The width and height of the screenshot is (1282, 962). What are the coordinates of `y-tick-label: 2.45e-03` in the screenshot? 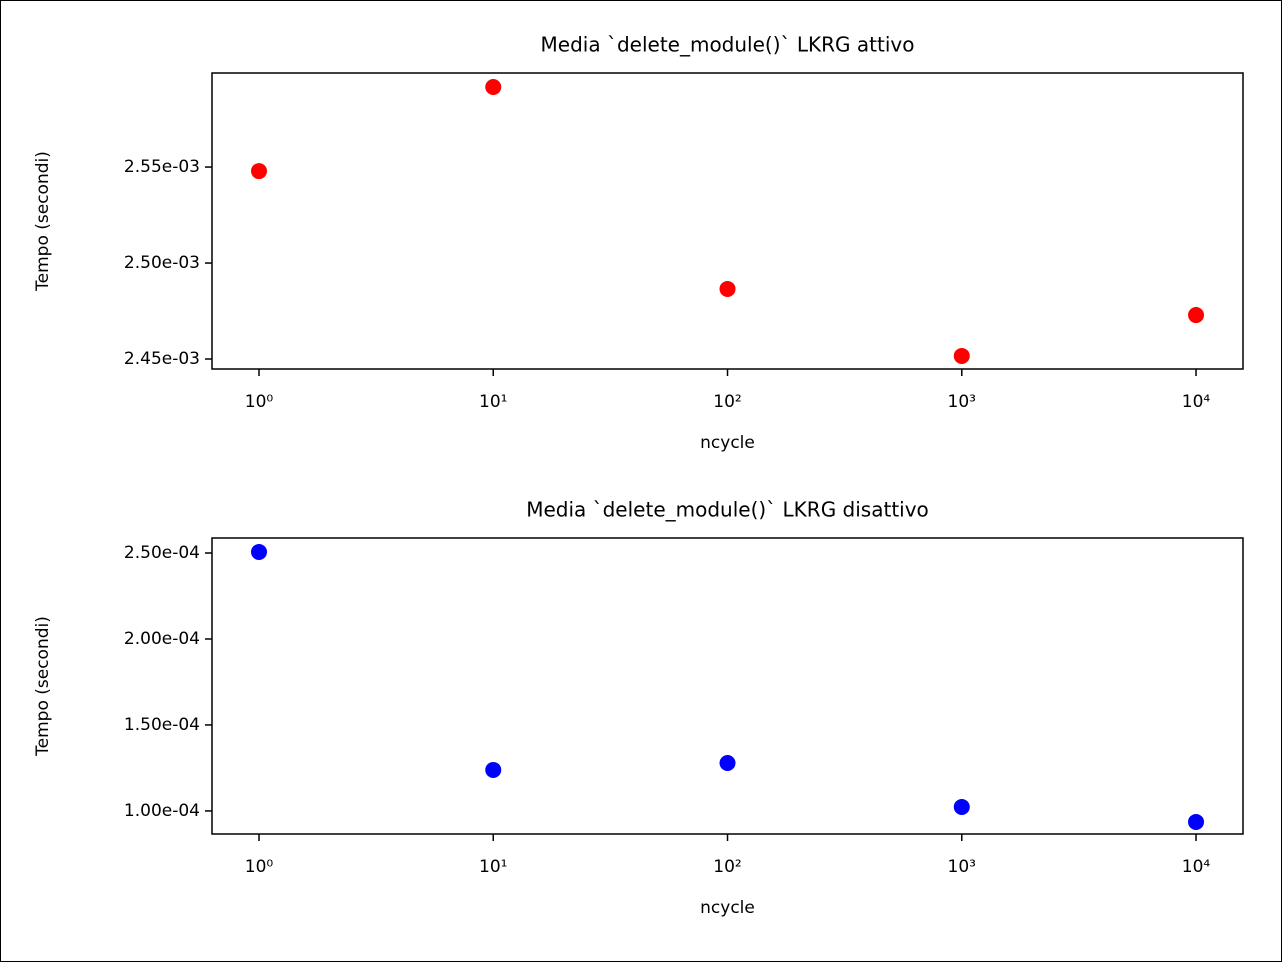 It's located at (162, 359).